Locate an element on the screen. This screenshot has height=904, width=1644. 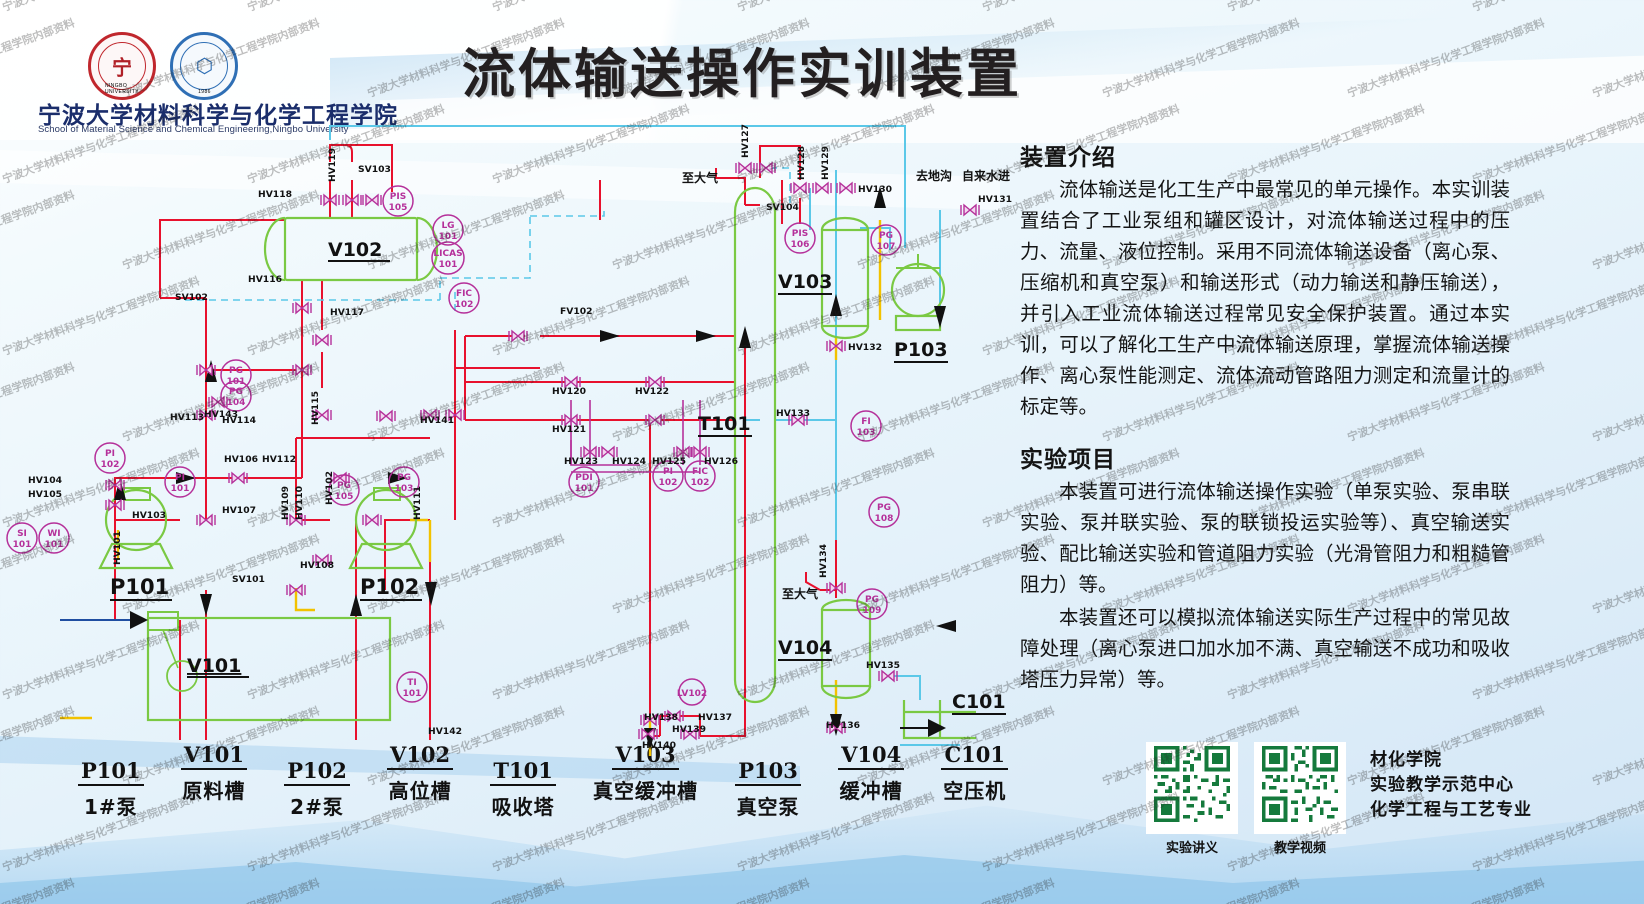
svg-text: HV142 is located at coordinates (445, 731).